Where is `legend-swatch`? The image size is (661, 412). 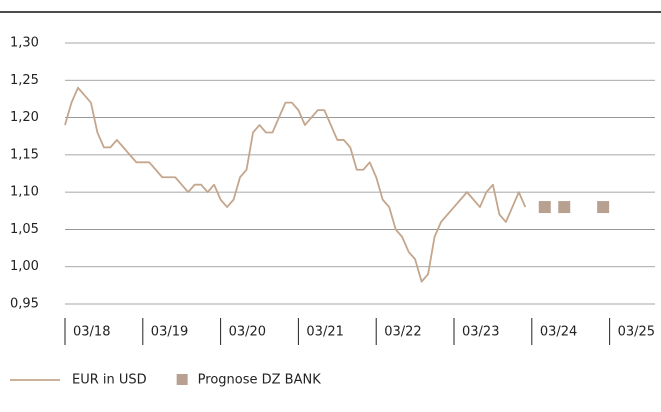
legend-swatch is located at coordinates (182, 379).